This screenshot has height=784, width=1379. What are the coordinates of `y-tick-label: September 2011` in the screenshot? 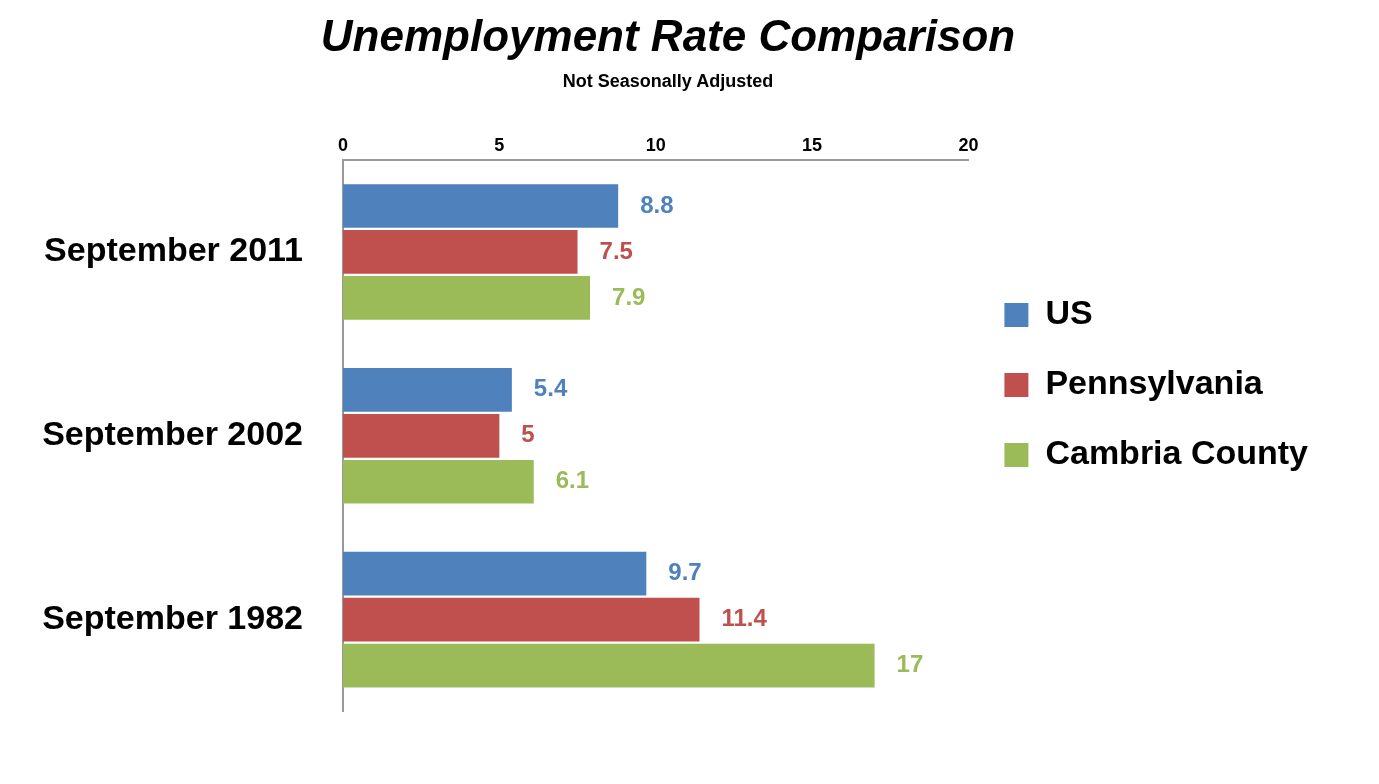 It's located at (173, 249).